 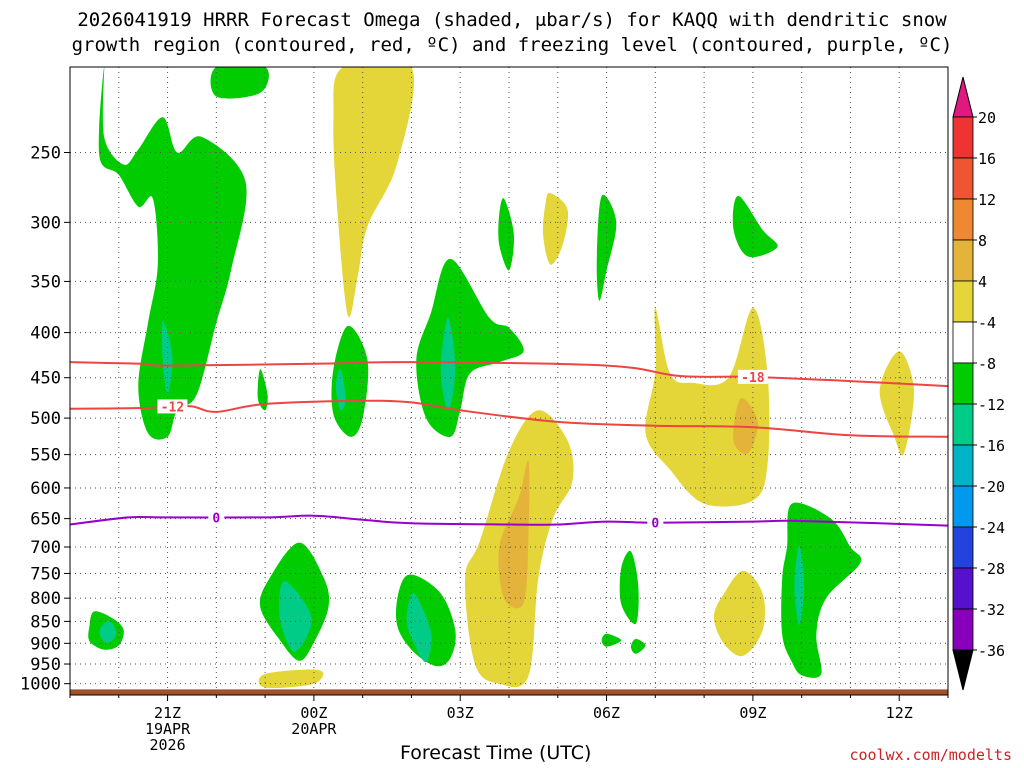 What do you see at coordinates (168, 729) in the screenshot?
I see `x-tick-label-21Z-1: 19APR` at bounding box center [168, 729].